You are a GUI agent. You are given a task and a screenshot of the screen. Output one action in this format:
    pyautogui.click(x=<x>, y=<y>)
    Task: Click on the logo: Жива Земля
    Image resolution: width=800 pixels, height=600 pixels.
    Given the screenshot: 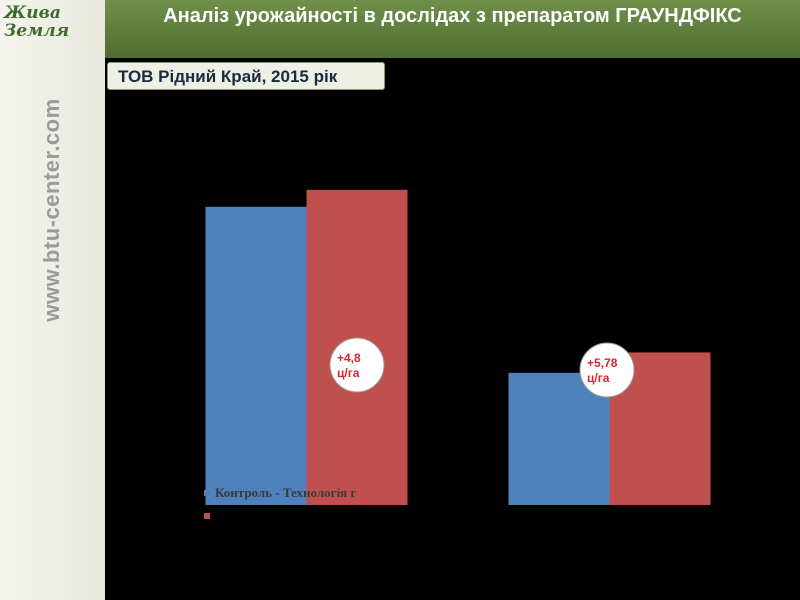 What is the action you would take?
    pyautogui.click(x=37, y=22)
    